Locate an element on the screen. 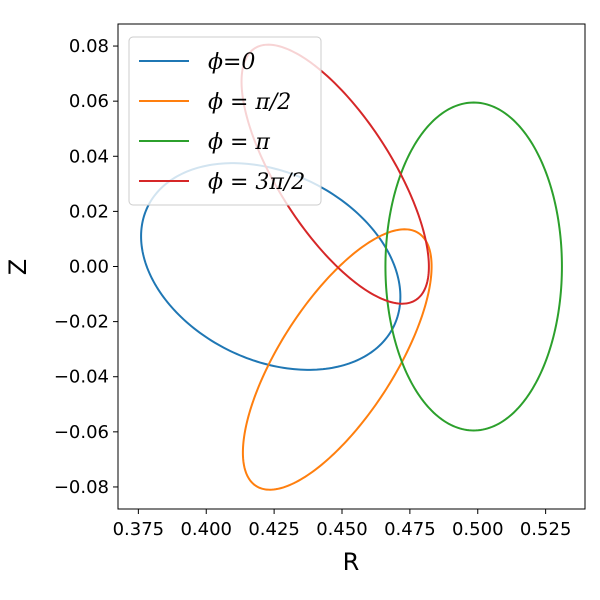 The width and height of the screenshot is (600, 600). y-tick-label: 0.08 is located at coordinates (89, 46).